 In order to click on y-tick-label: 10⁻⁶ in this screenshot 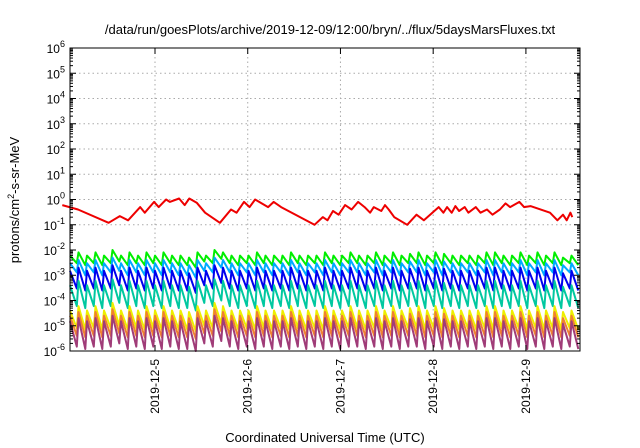, I will do `click(54, 350)`.